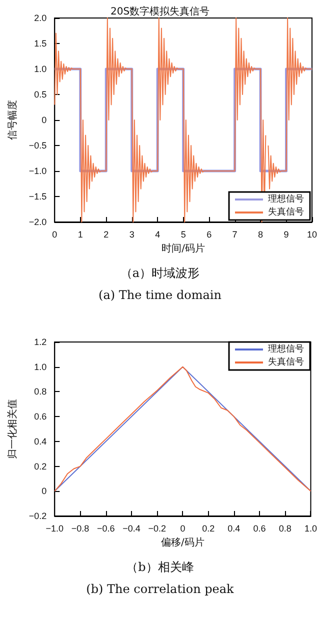 This screenshot has width=320, height=630. I want to click on x-tick-label: −0.2, so click(157, 529).